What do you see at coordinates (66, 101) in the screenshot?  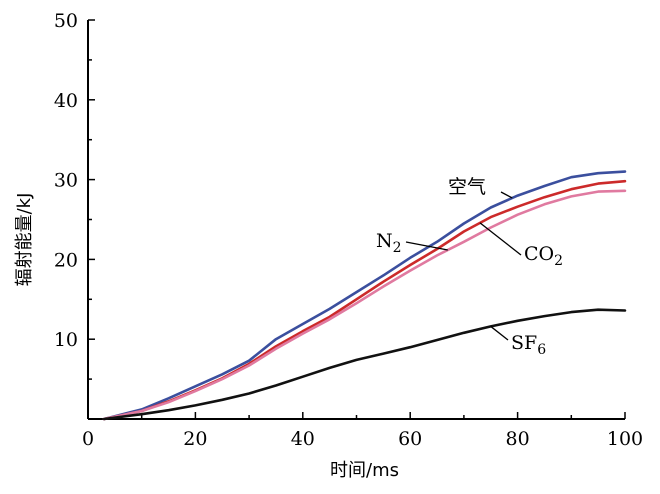 I see `y-tick-label: 40` at bounding box center [66, 101].